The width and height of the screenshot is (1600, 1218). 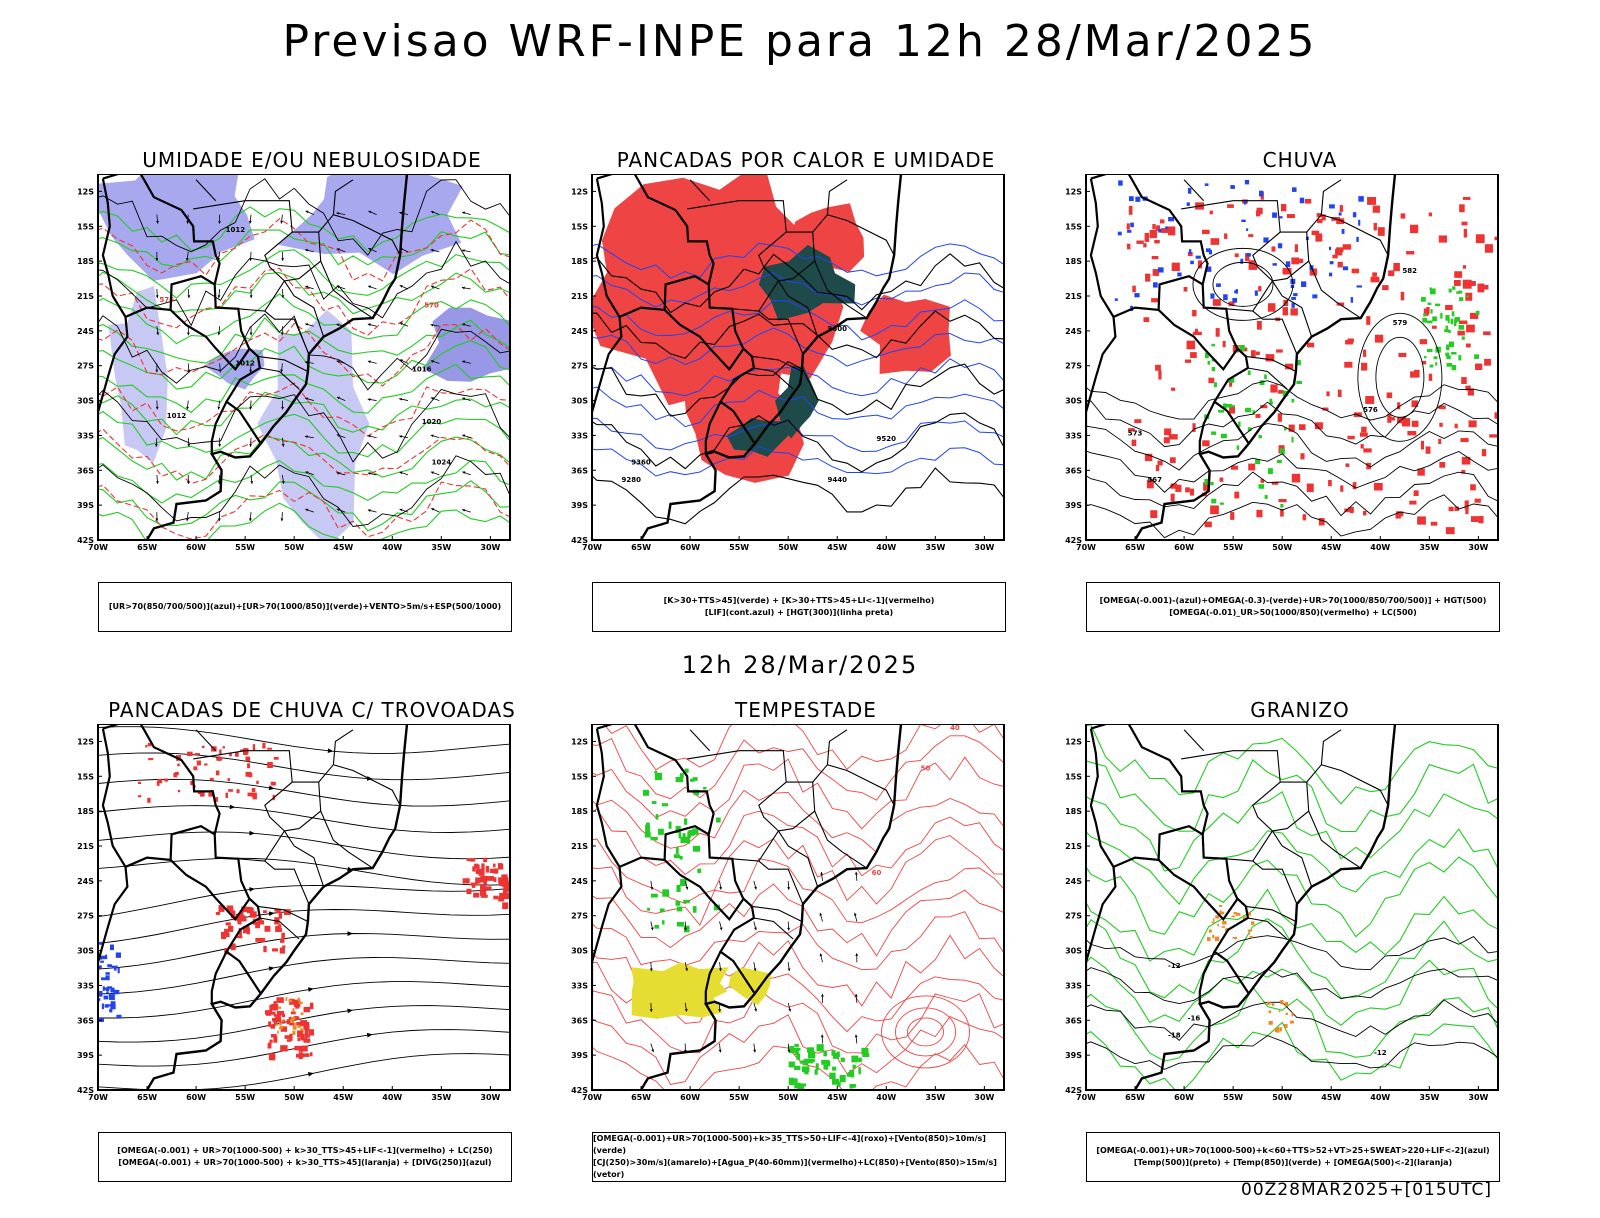 I want to click on lat-label: 24S, so click(x=85, y=881).